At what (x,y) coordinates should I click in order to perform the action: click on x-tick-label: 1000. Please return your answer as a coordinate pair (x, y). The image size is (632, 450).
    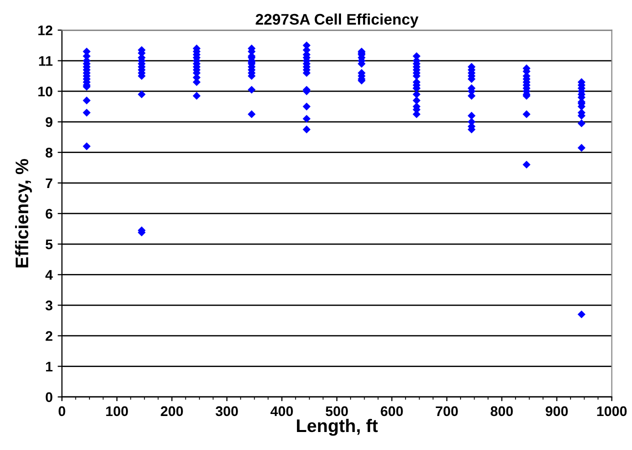
    Looking at the image, I should click on (612, 411).